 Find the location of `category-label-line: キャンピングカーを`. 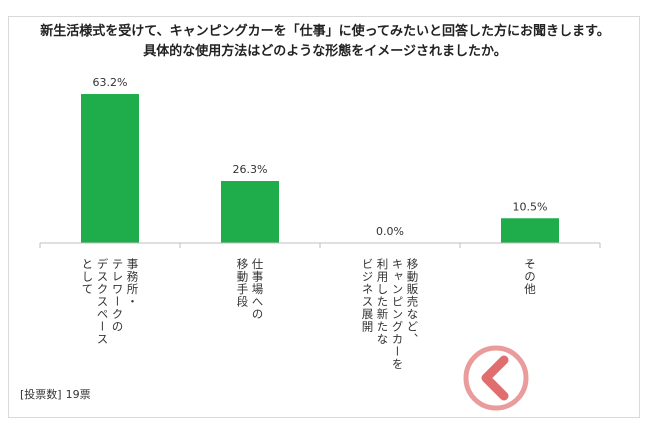

category-label-line: キャンピングカーを is located at coordinates (398, 314).